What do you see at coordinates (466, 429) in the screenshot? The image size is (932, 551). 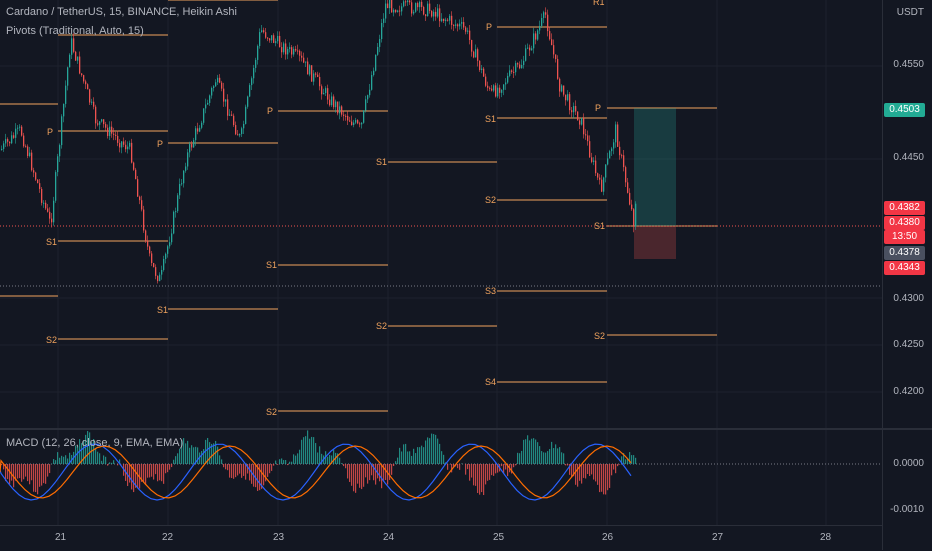 I see `pane-separator` at bounding box center [466, 429].